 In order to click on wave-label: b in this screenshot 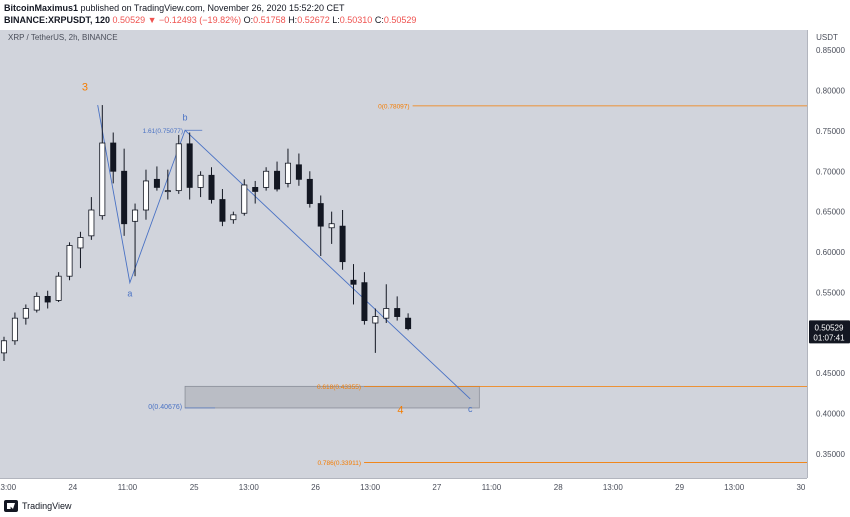, I will do `click(185, 117)`.